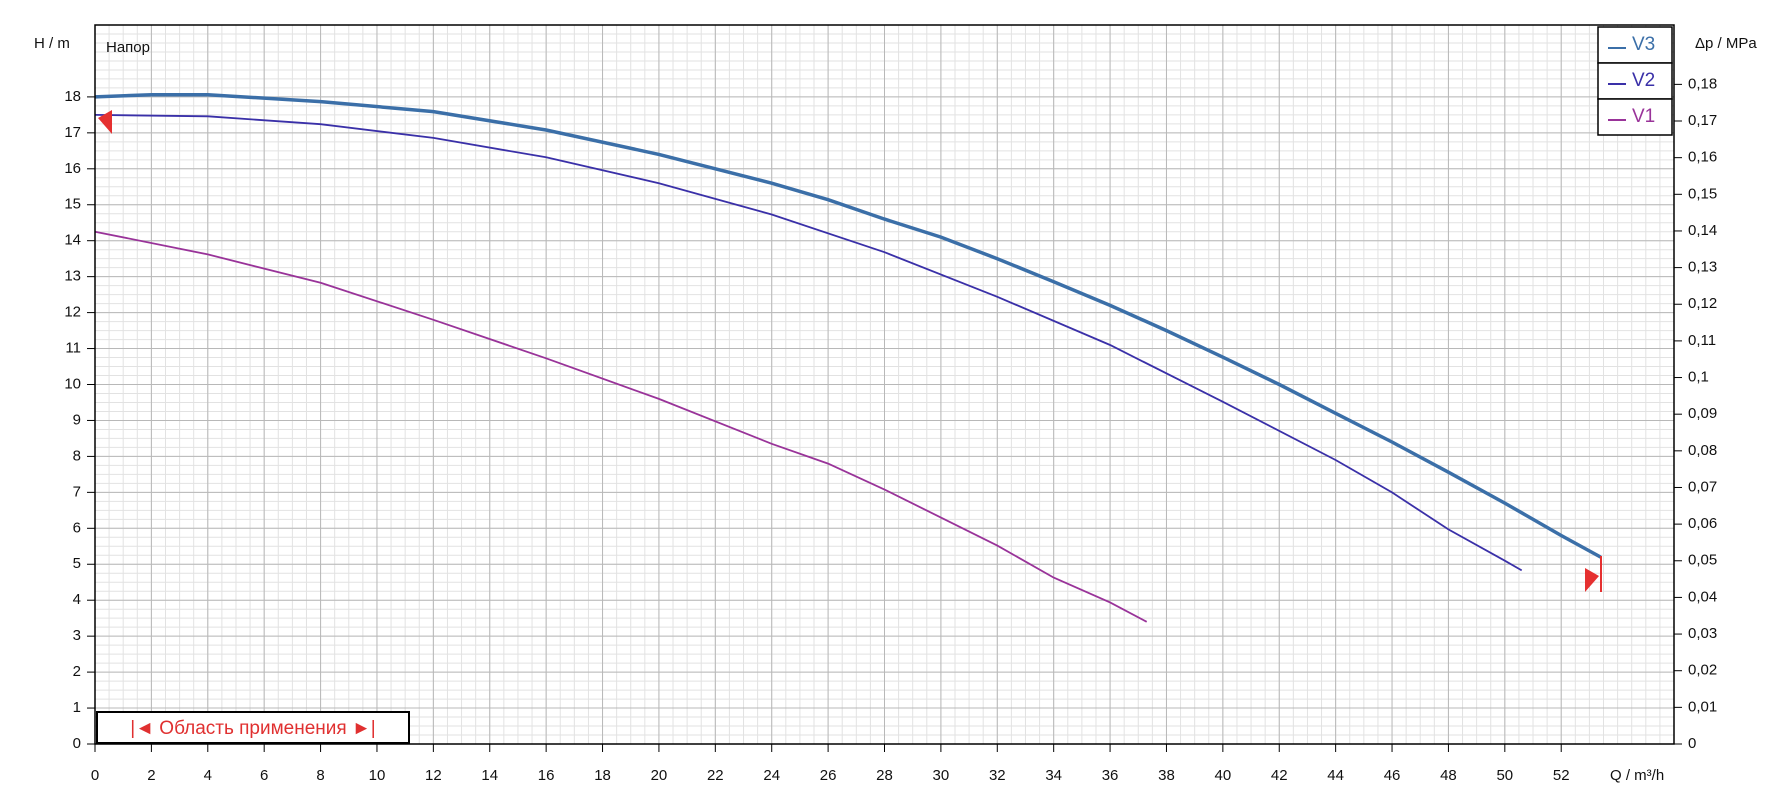  I want to click on y2-tick-label: 0,16, so click(1702, 157).